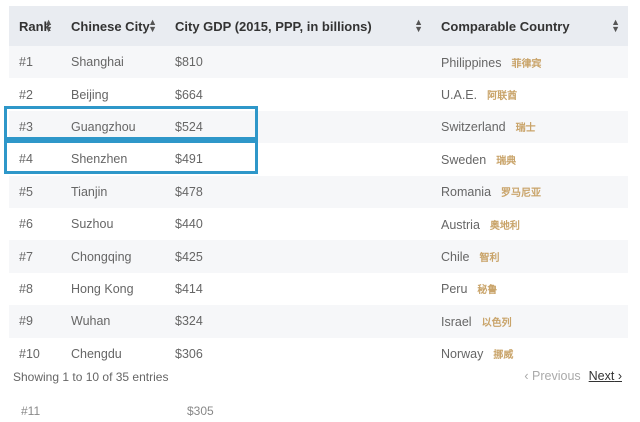  What do you see at coordinates (89, 191) in the screenshot?
I see `city-cell: Tianjin` at bounding box center [89, 191].